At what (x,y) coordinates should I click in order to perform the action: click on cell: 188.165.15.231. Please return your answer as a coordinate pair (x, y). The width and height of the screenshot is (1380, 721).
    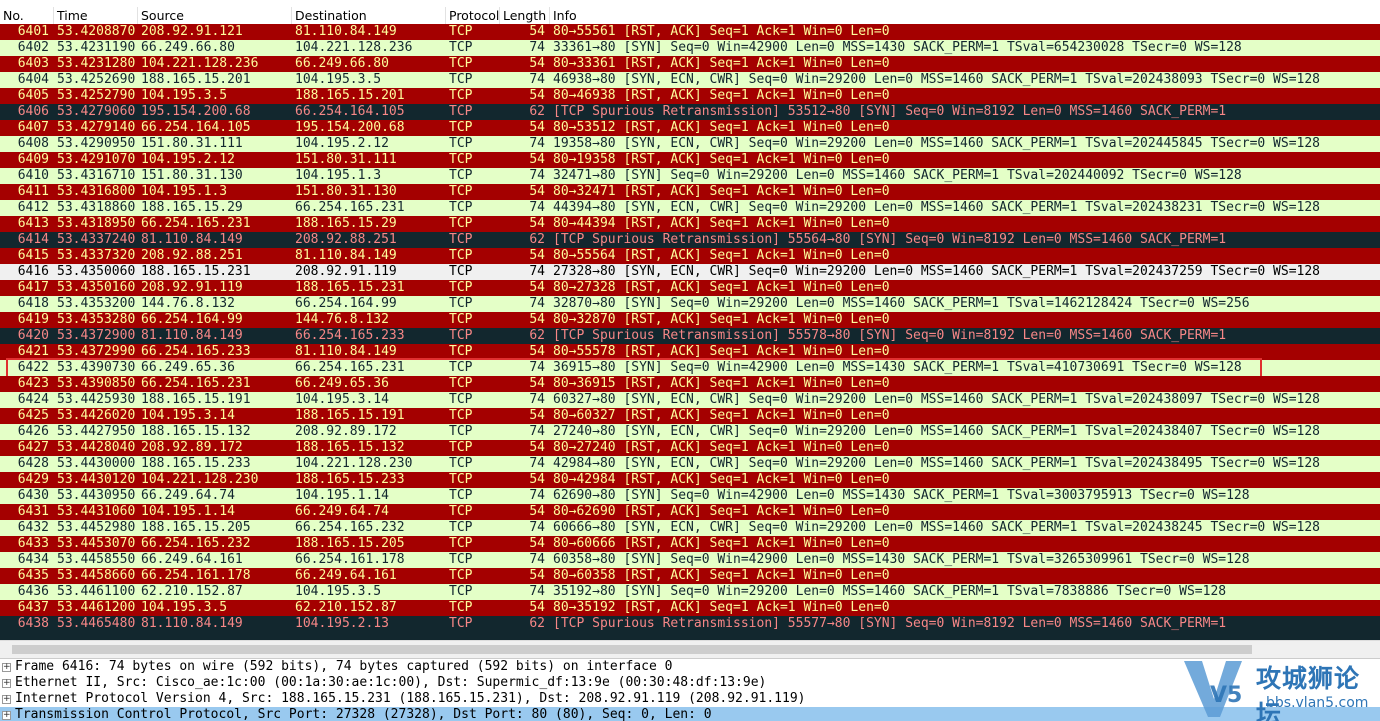
    Looking at the image, I should click on (350, 287).